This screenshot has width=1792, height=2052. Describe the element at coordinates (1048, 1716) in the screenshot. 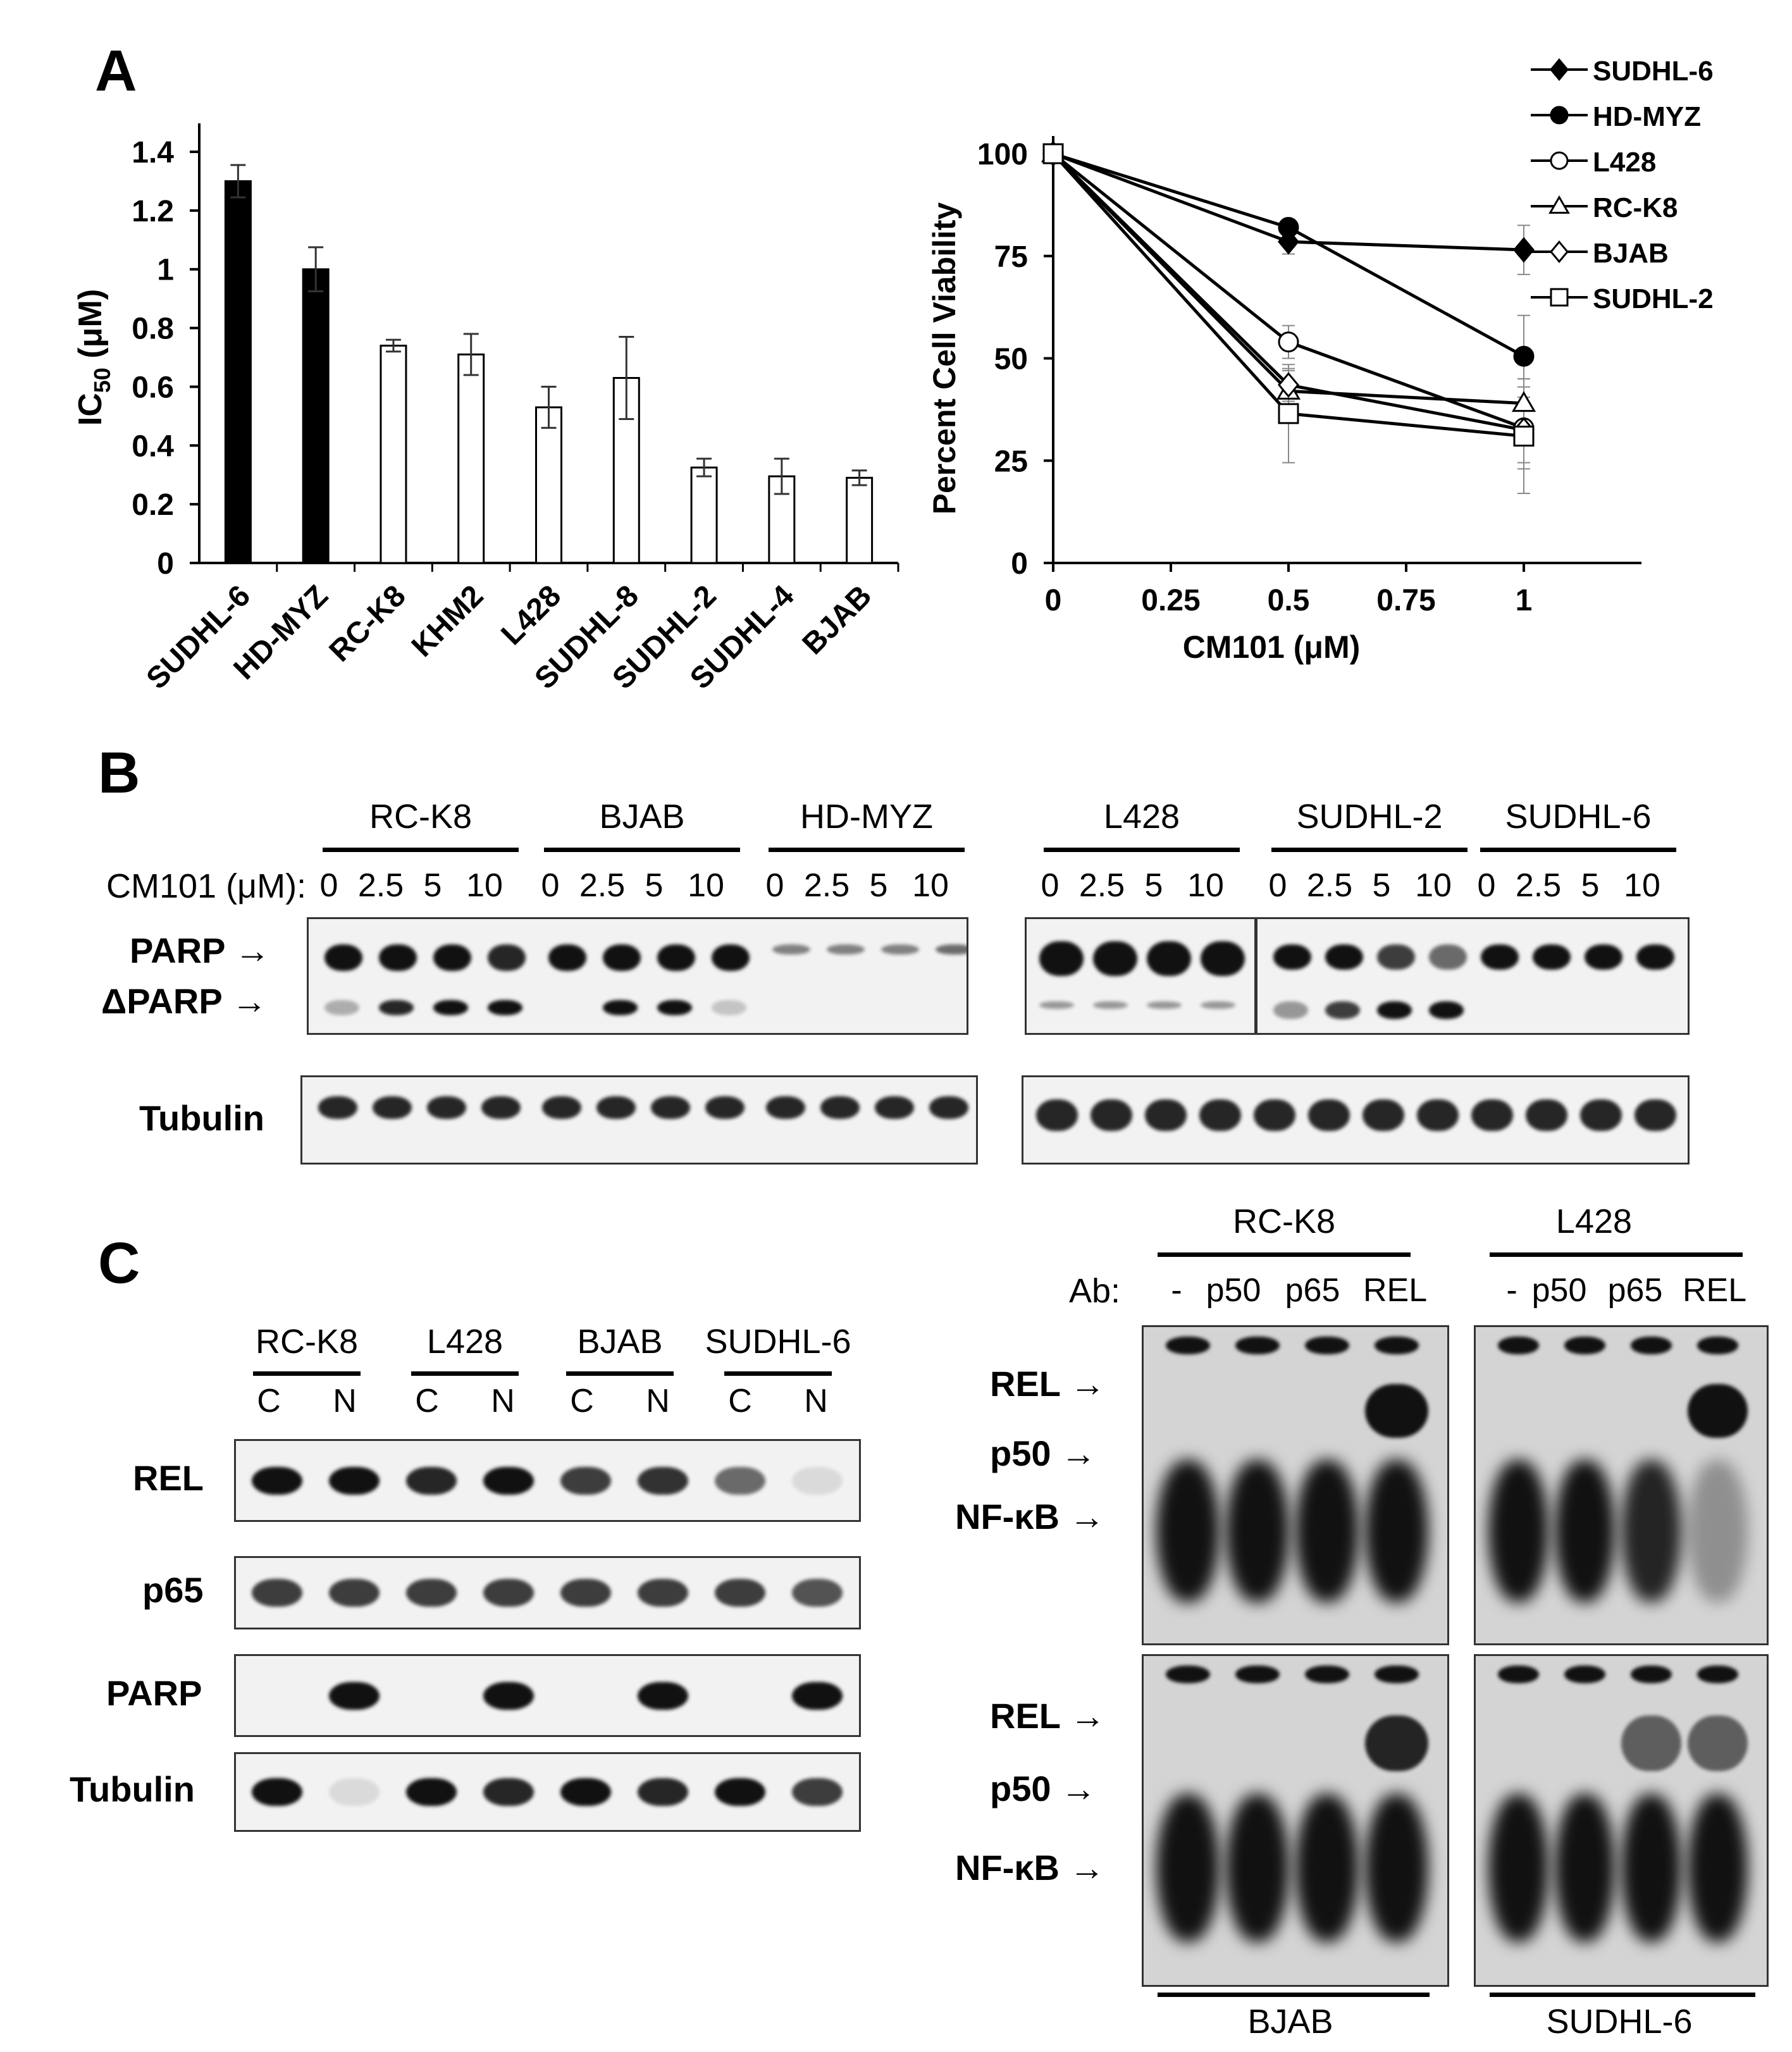

I see `band-label: REL →` at that location.